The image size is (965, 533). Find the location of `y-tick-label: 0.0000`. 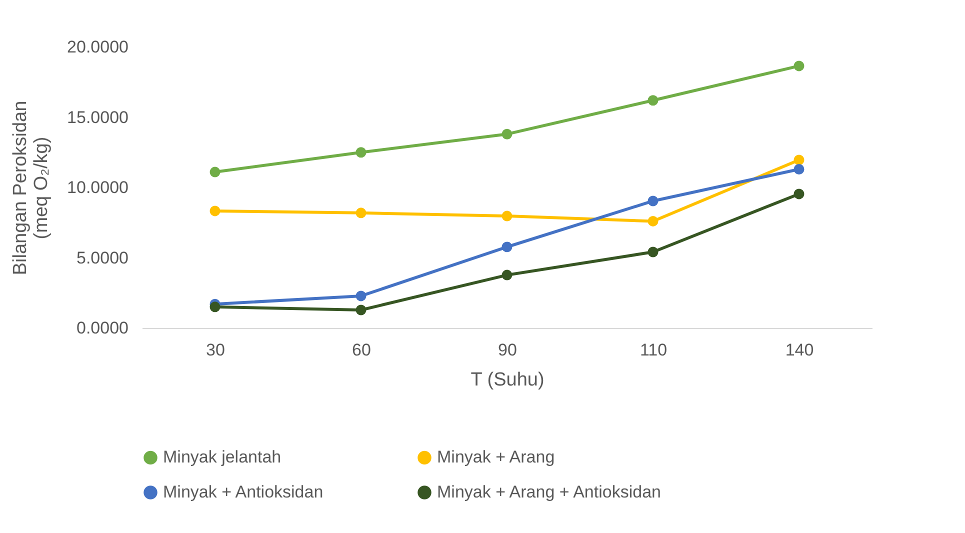

y-tick-label: 0.0000 is located at coordinates (102, 328).